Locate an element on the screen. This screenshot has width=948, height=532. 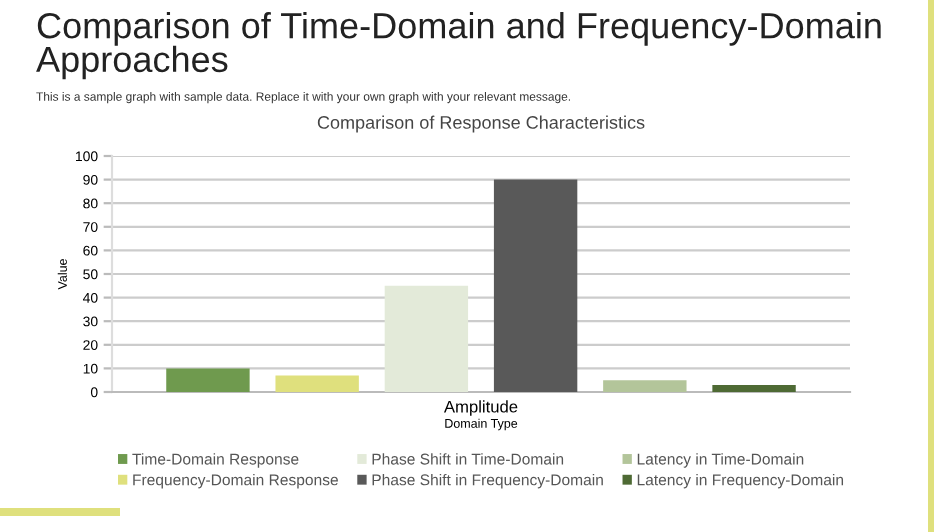
x-tick-label: Amplitude is located at coordinates (480, 408).